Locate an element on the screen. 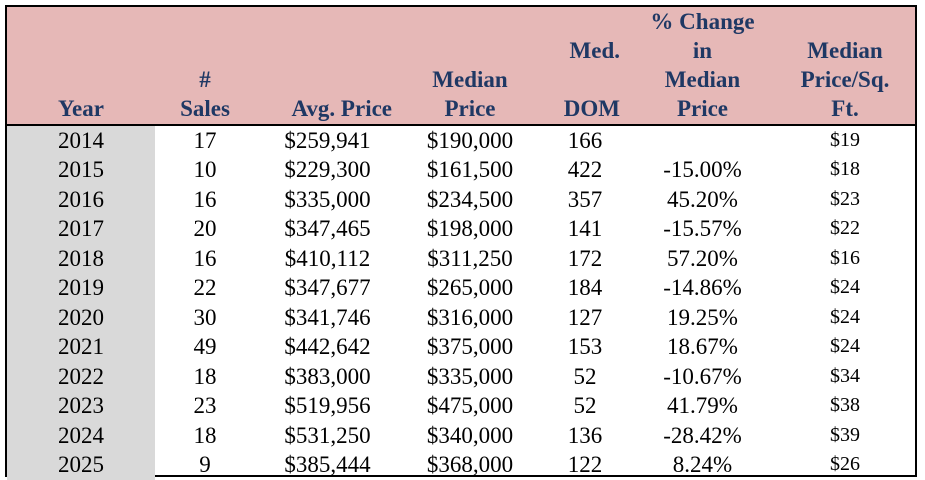 This screenshot has height=480, width=925. cell-pct-change: -14.86% is located at coordinates (702, 288).